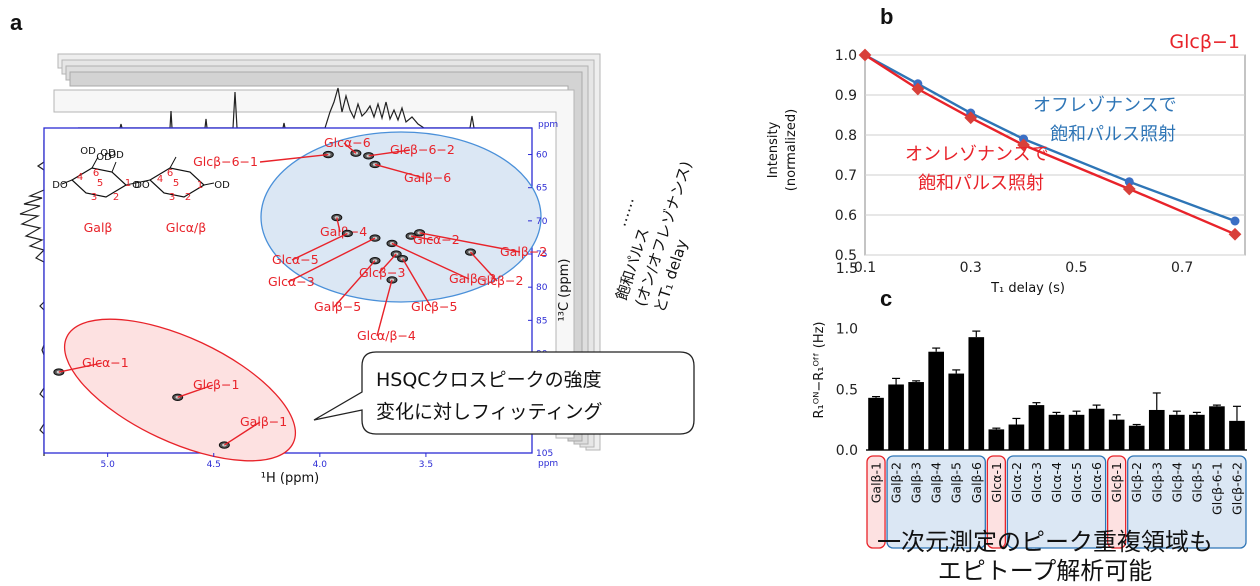  I want to click on bar-Galβ-5, so click(956, 411).